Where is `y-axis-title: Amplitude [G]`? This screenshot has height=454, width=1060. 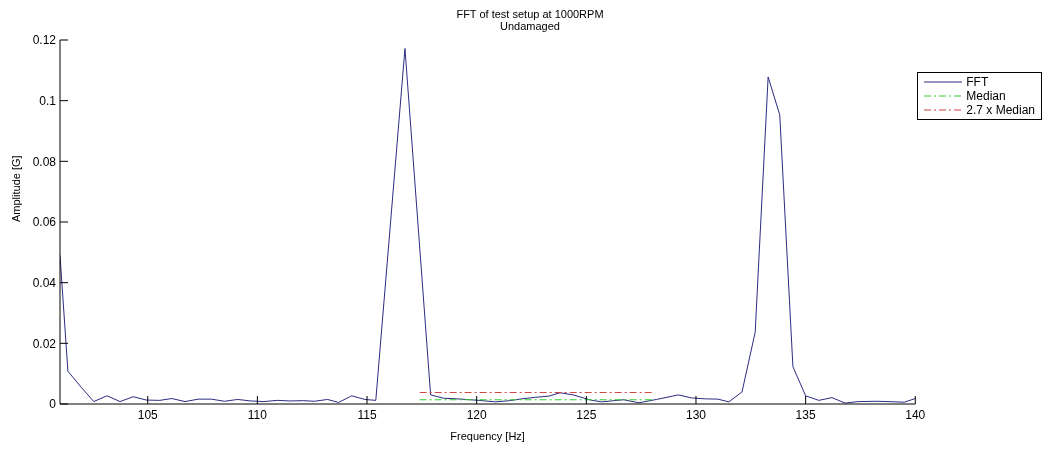 y-axis-title: Amplitude [G] is located at coordinates (15, 188).